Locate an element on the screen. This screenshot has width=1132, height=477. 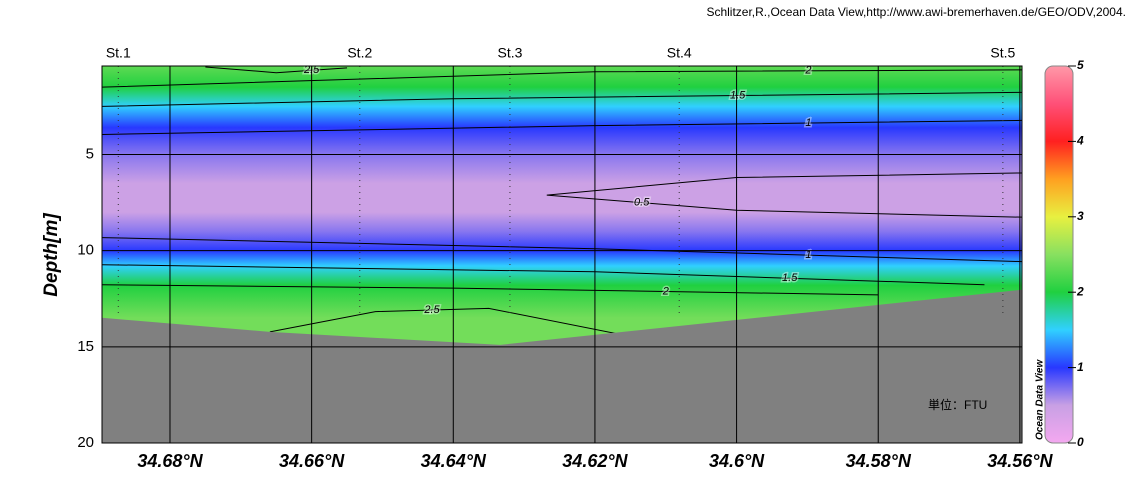
colorbar-tick-label: 1 is located at coordinates (1080, 367).